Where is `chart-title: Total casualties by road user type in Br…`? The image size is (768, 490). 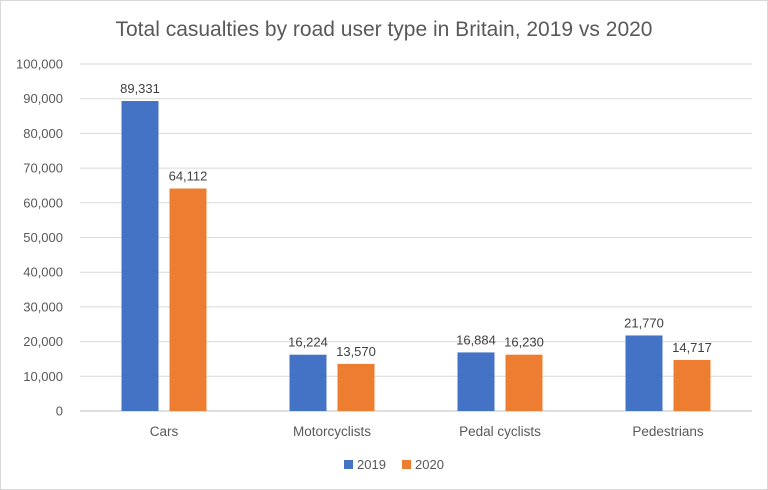
chart-title: Total casualties by road user type in Br… is located at coordinates (384, 29).